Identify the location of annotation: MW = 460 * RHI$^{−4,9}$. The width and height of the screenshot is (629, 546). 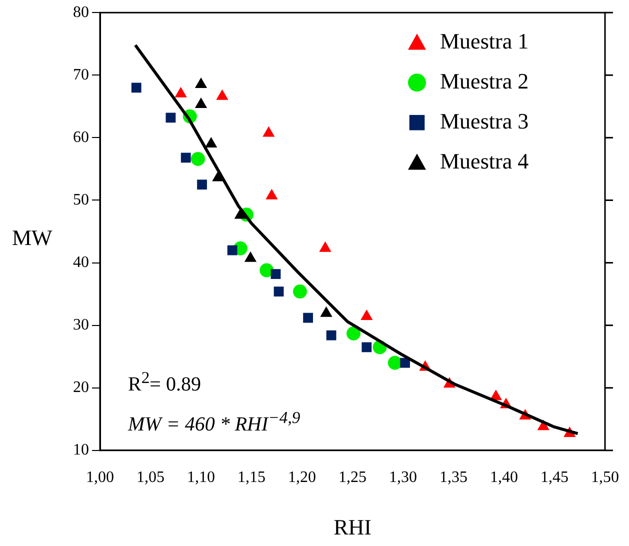
(214, 422).